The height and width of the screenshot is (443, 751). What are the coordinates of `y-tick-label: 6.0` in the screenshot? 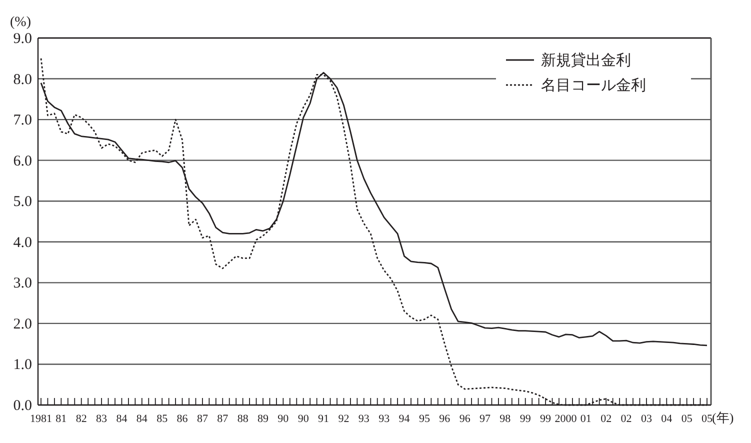 It's located at (22, 161).